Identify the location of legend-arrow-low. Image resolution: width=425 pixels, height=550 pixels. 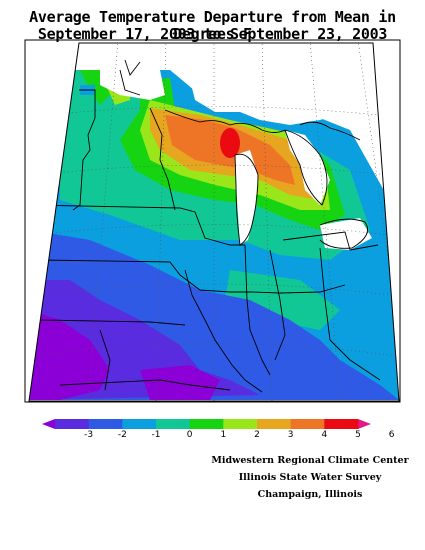
(48, 424).